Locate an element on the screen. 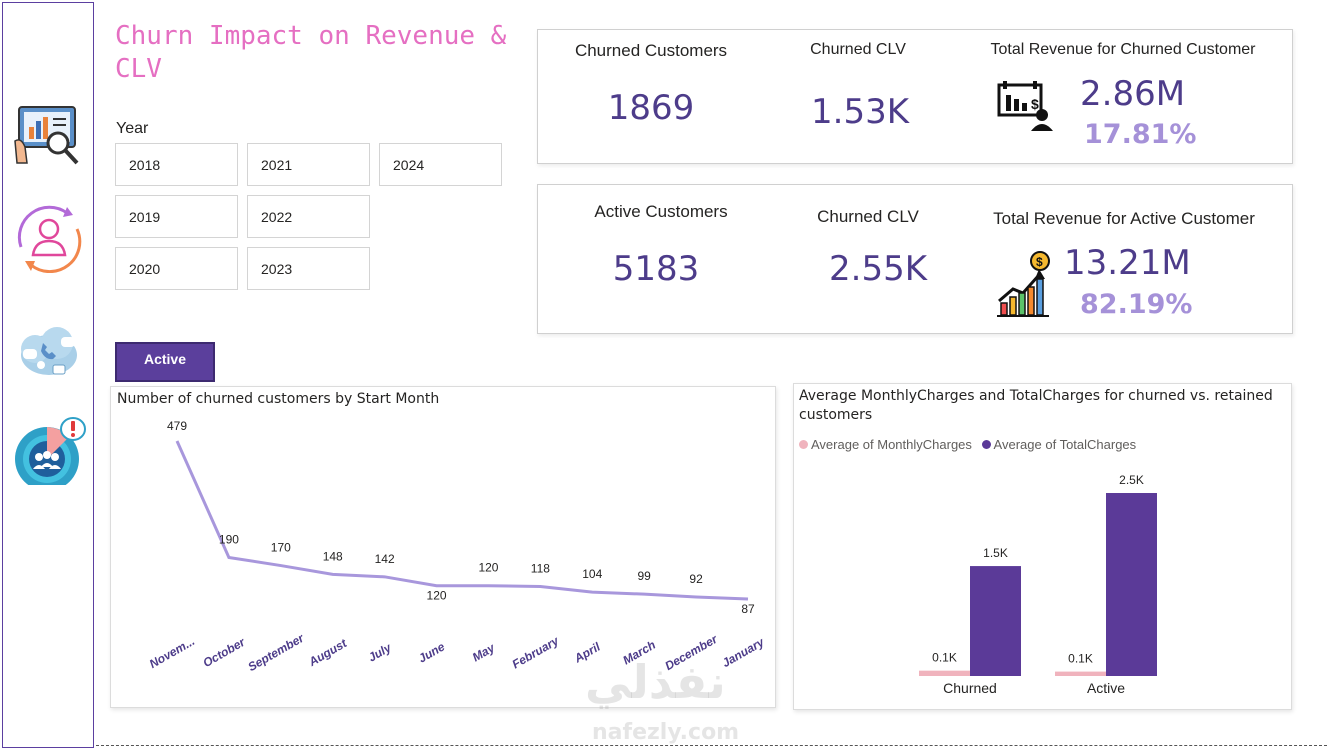 Image resolution: width=1327 pixels, height=750 pixels. sidebar-nav is located at coordinates (48, 375).